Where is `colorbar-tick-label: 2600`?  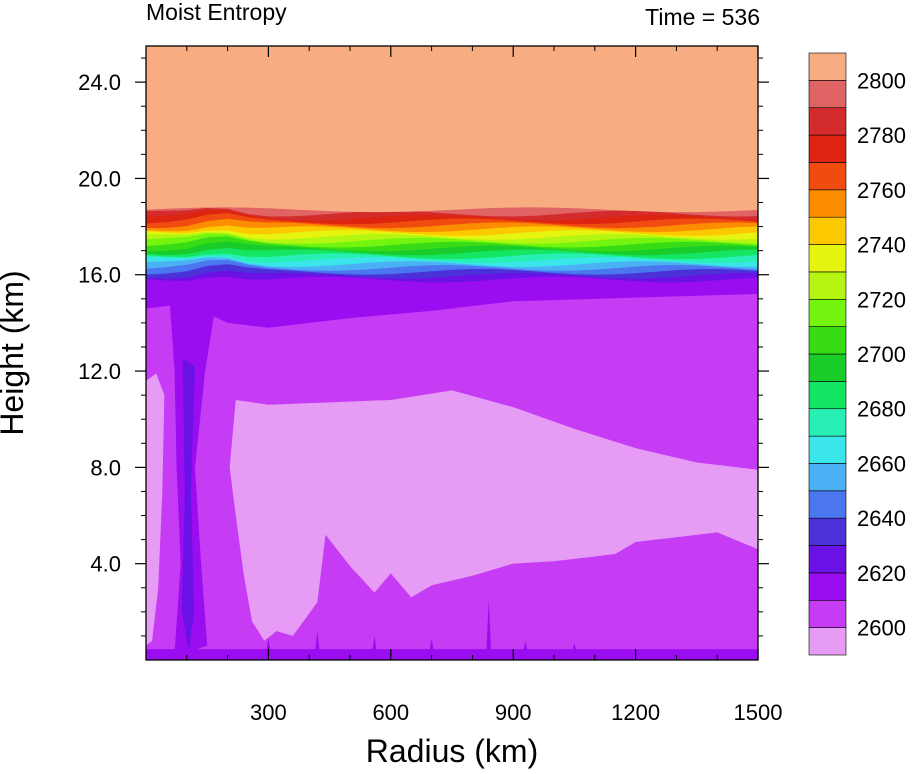 colorbar-tick-label: 2600 is located at coordinates (881, 628).